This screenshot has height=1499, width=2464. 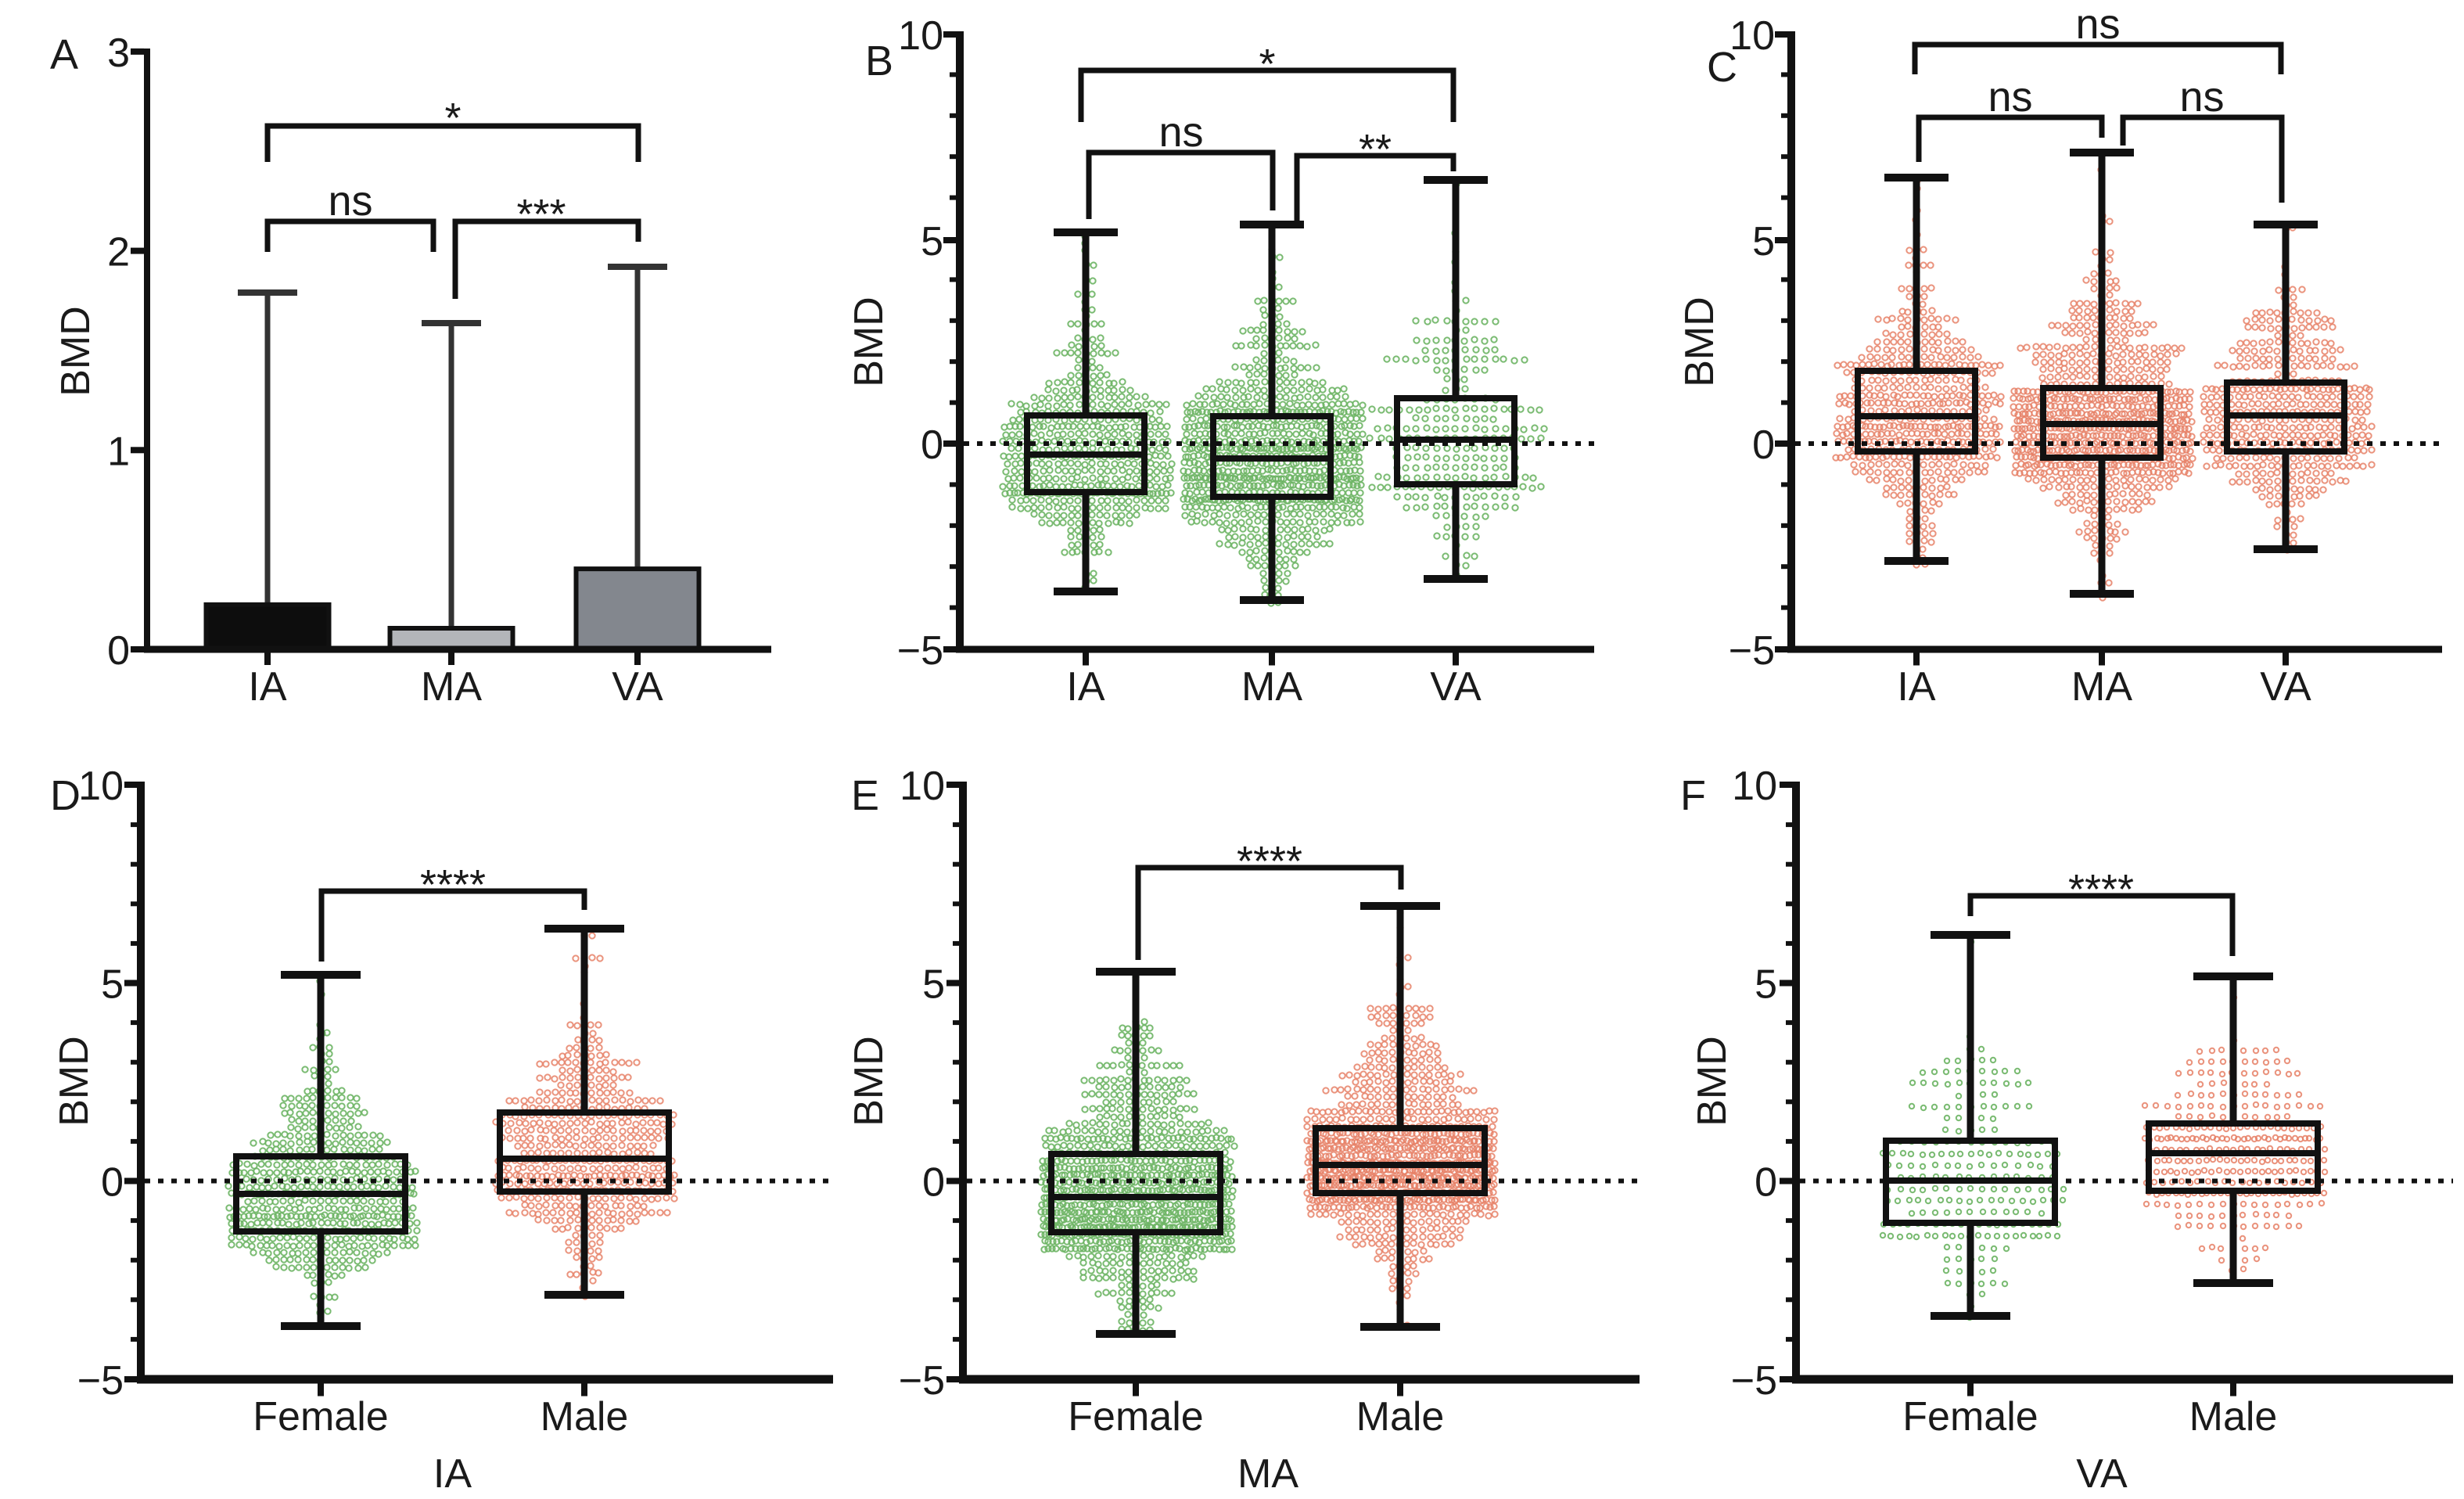 What do you see at coordinates (320, 1417) in the screenshot?
I see `svg-text: Female` at bounding box center [320, 1417].